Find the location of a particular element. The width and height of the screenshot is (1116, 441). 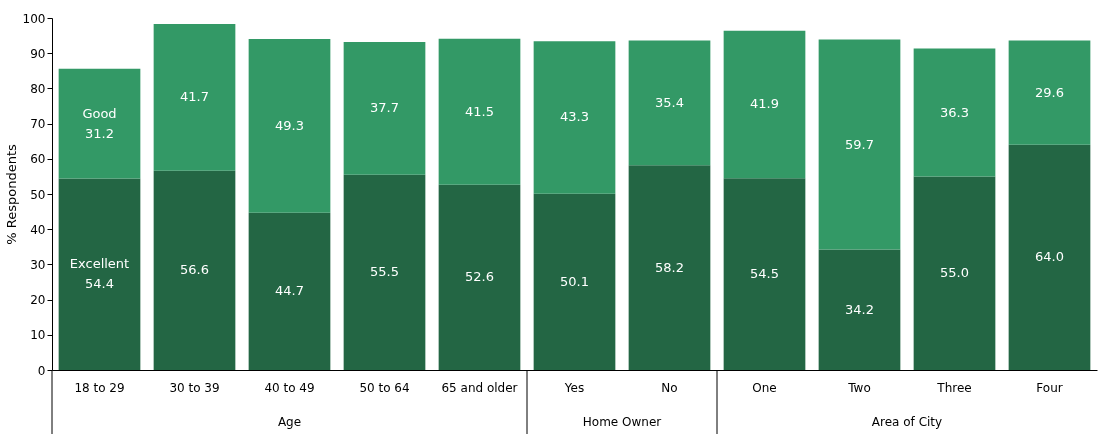

x-tick-label: Four is located at coordinates (1049, 387).